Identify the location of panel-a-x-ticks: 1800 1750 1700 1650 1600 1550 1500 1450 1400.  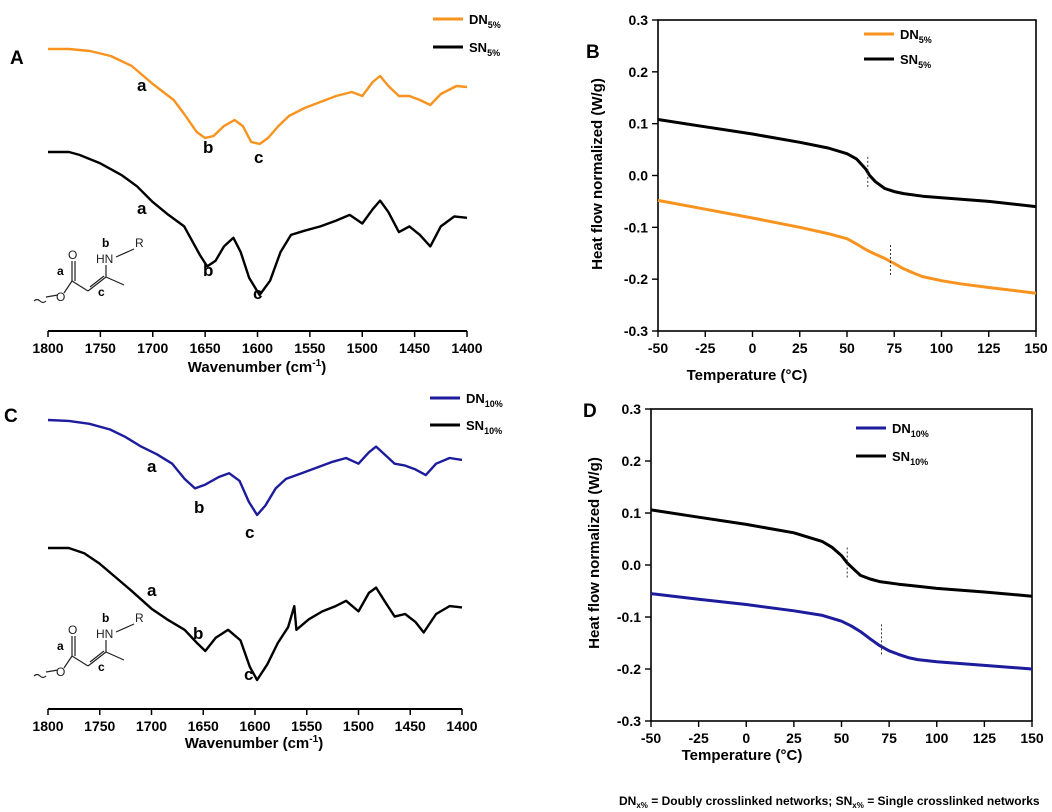
(257, 343).